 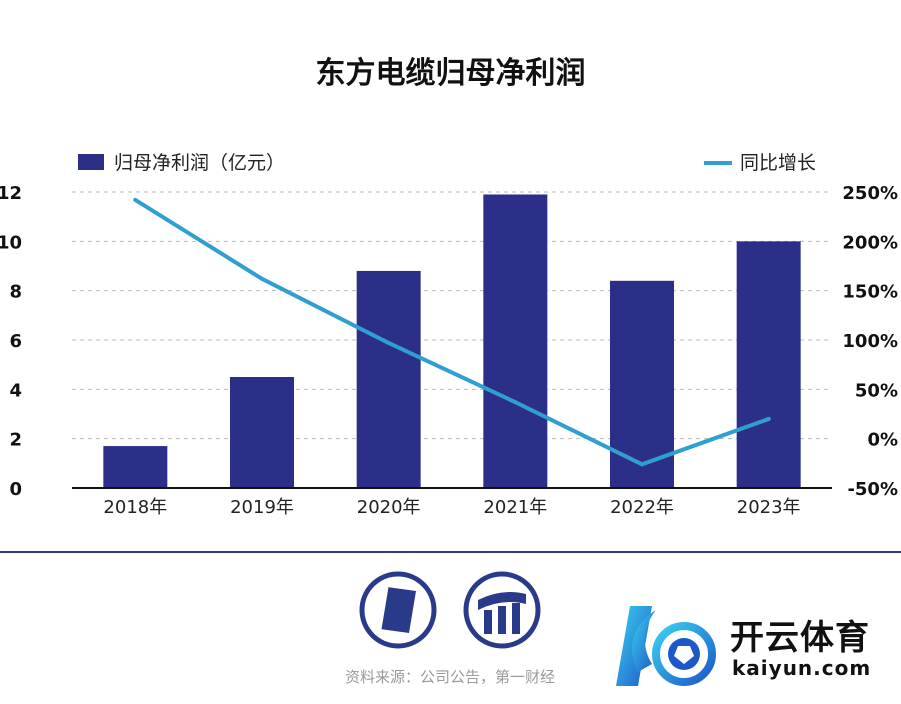 I want to click on line-point-2020年, so click(x=388, y=342).